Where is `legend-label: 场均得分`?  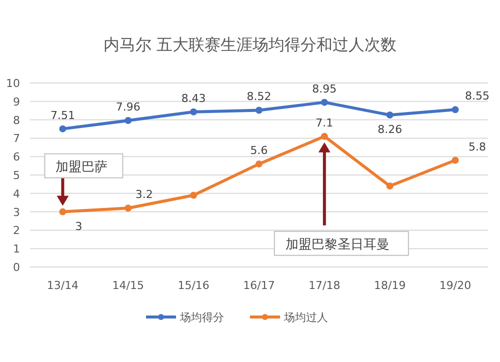
legend-label: 场均得分 is located at coordinates (201, 317).